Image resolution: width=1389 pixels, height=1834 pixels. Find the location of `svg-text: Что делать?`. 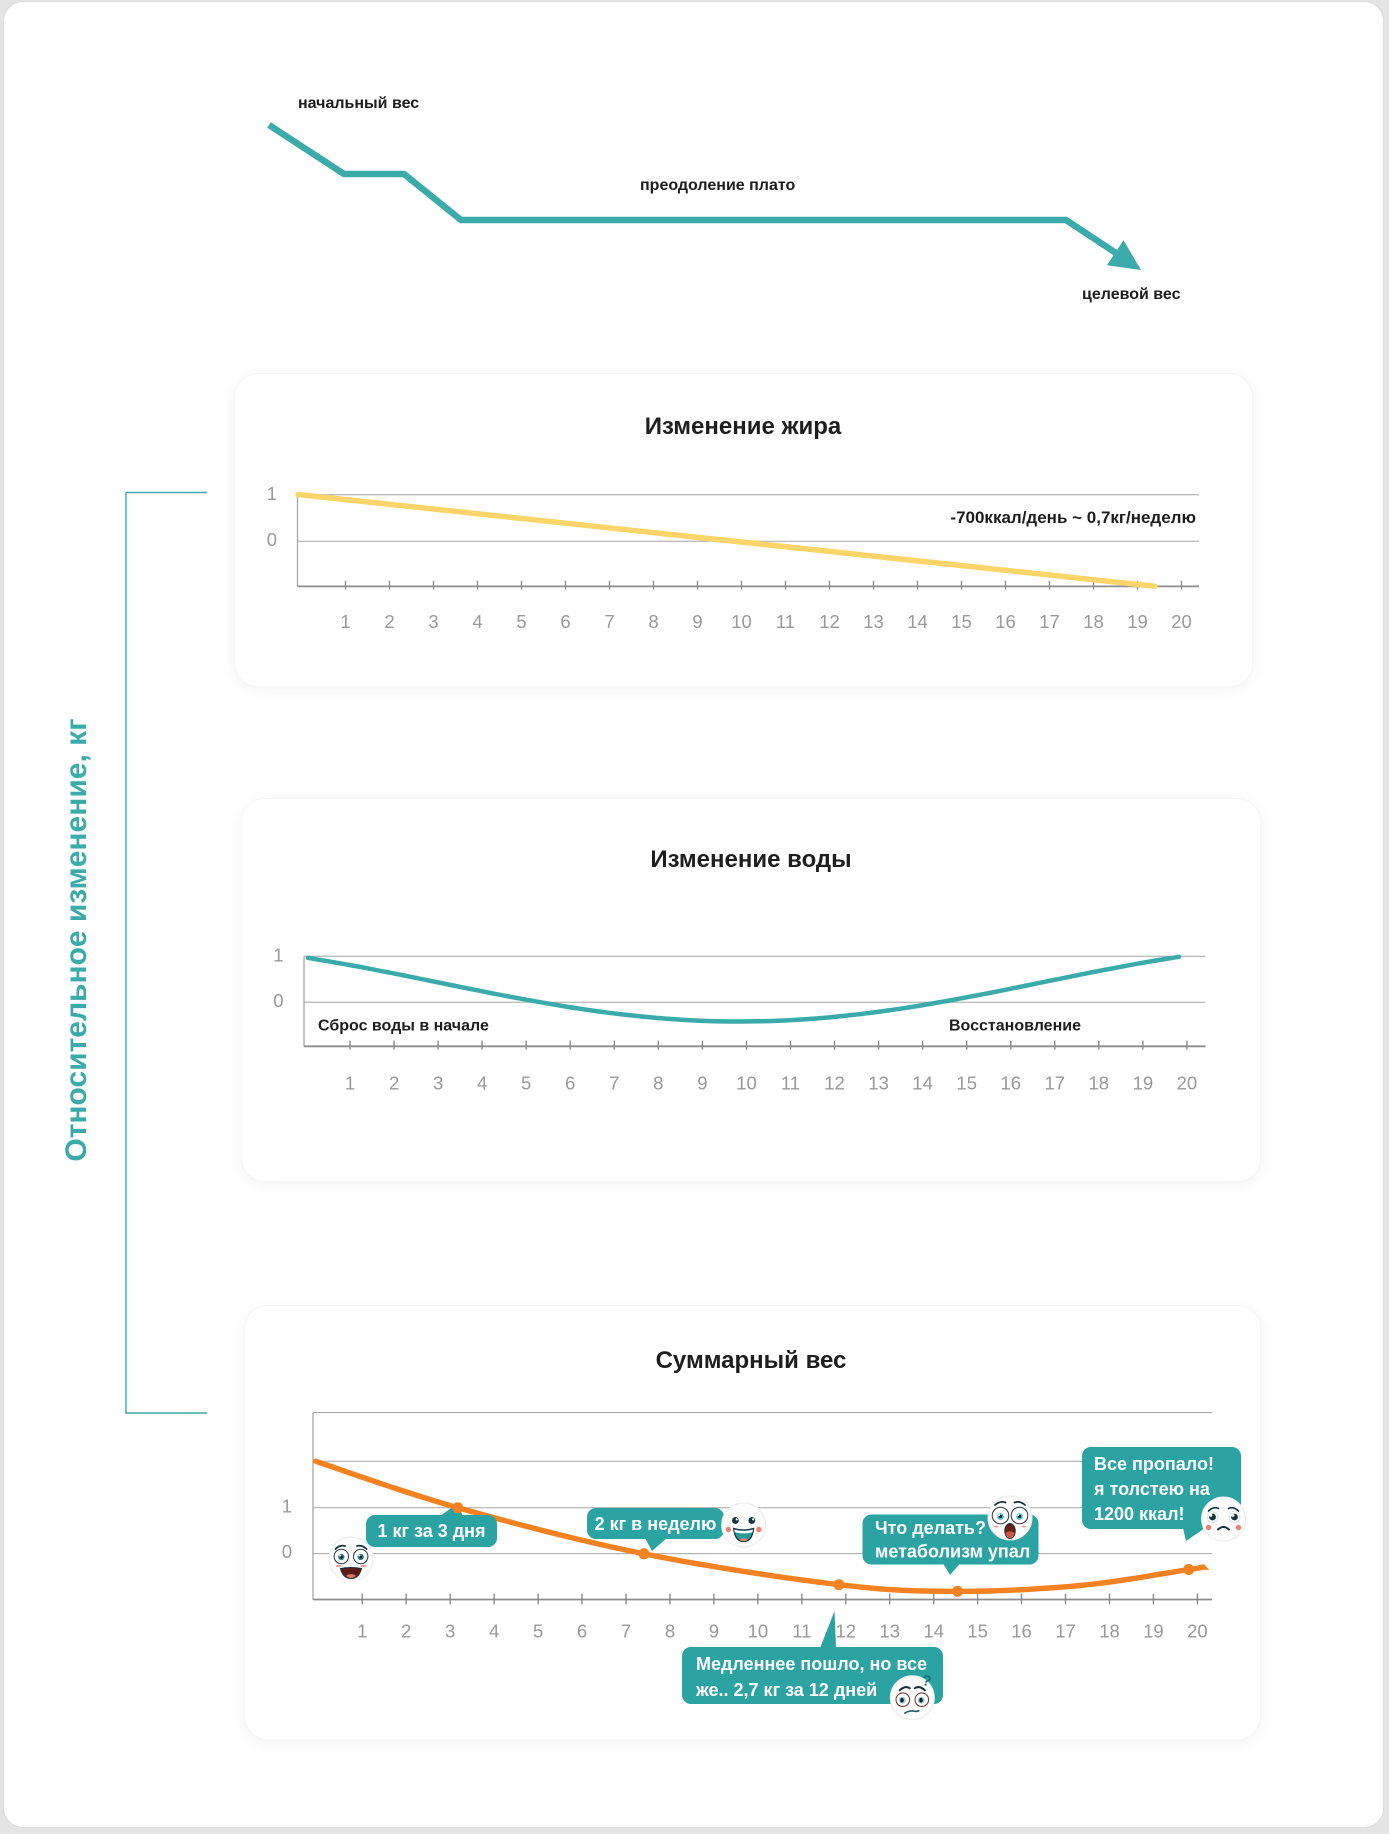

svg-text: Что делать? is located at coordinates (930, 1528).